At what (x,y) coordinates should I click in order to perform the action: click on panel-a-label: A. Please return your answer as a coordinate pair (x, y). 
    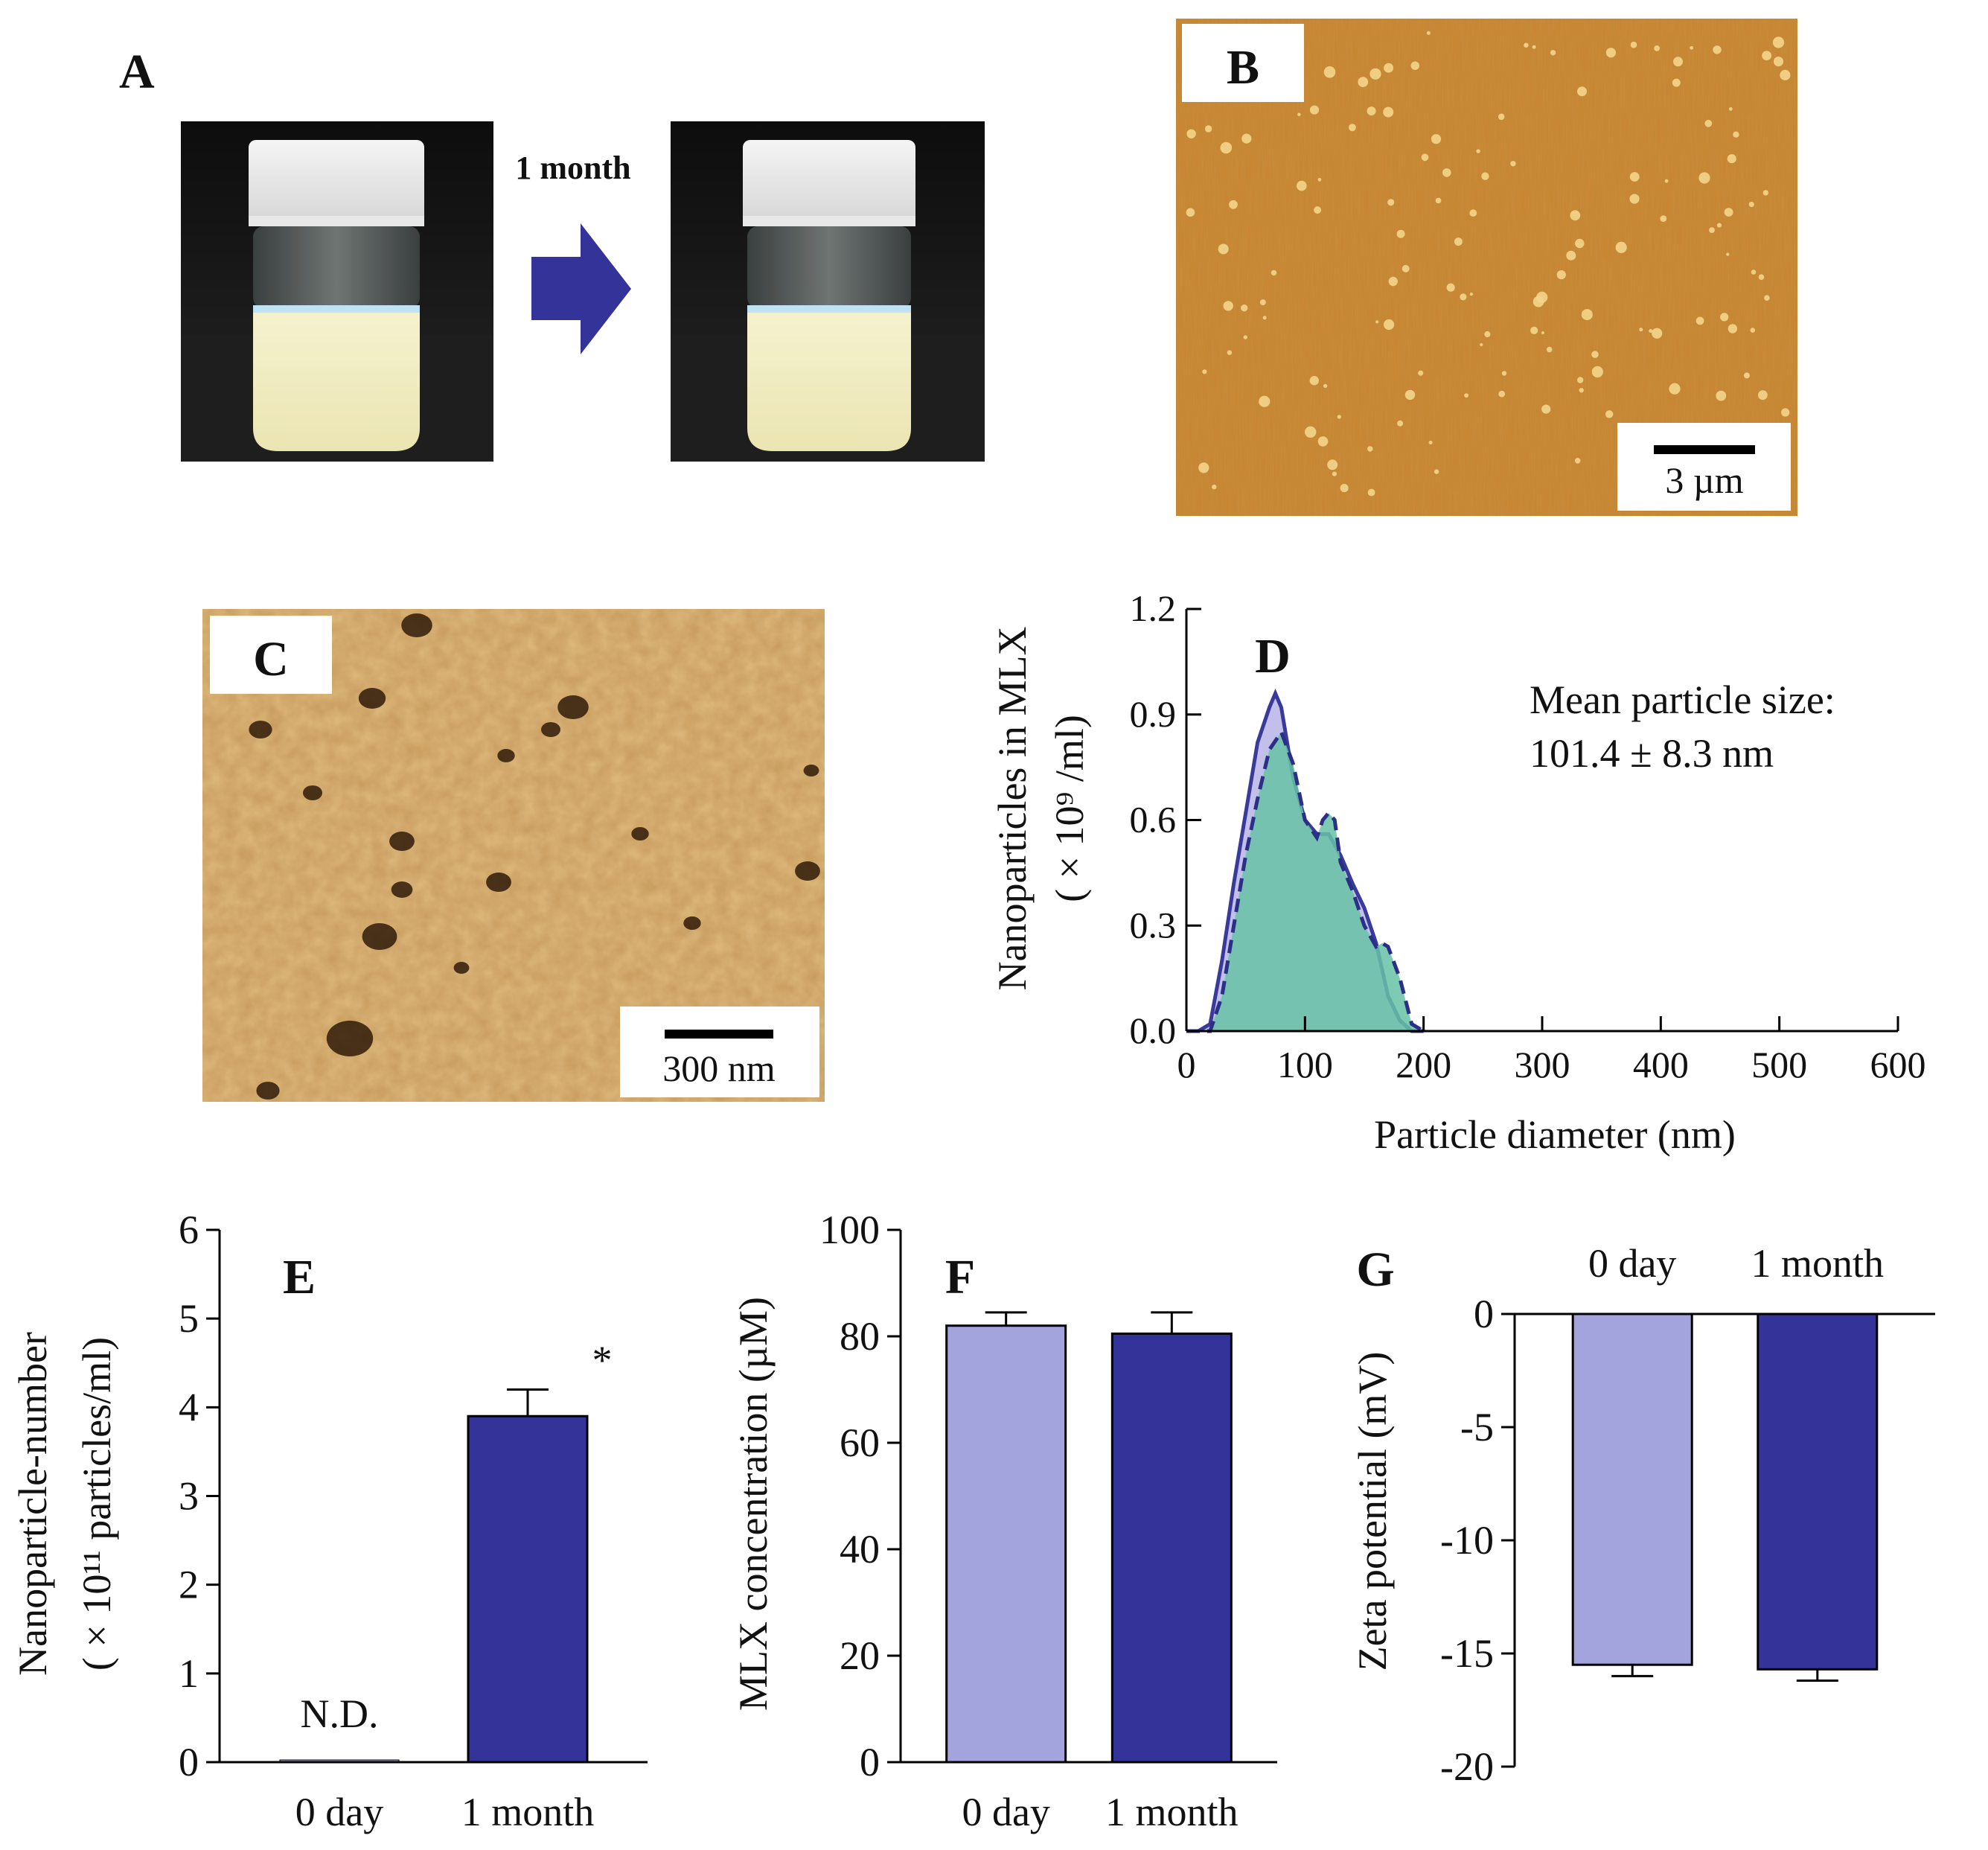
    Looking at the image, I should click on (137, 72).